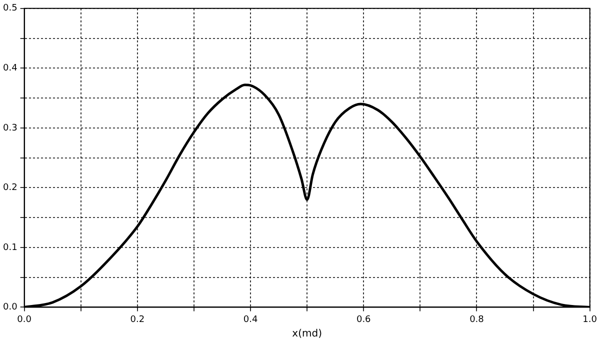 The width and height of the screenshot is (600, 340). Describe the element at coordinates (24, 319) in the screenshot. I see `x-tick-label: 0.0` at that location.